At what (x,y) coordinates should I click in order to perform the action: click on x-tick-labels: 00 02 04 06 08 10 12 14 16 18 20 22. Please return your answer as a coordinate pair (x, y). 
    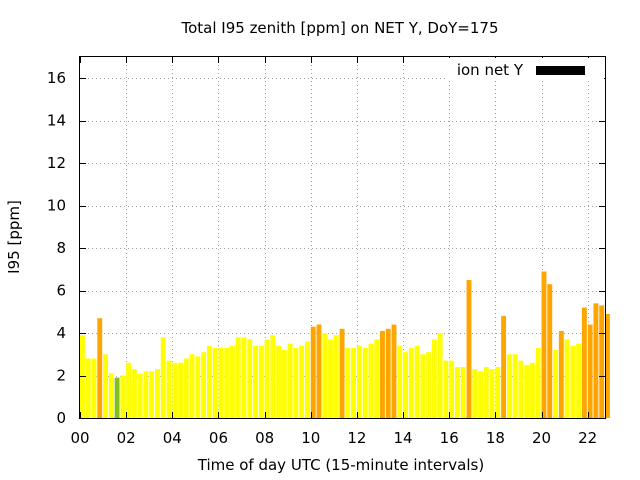
    Looking at the image, I should click on (333, 438).